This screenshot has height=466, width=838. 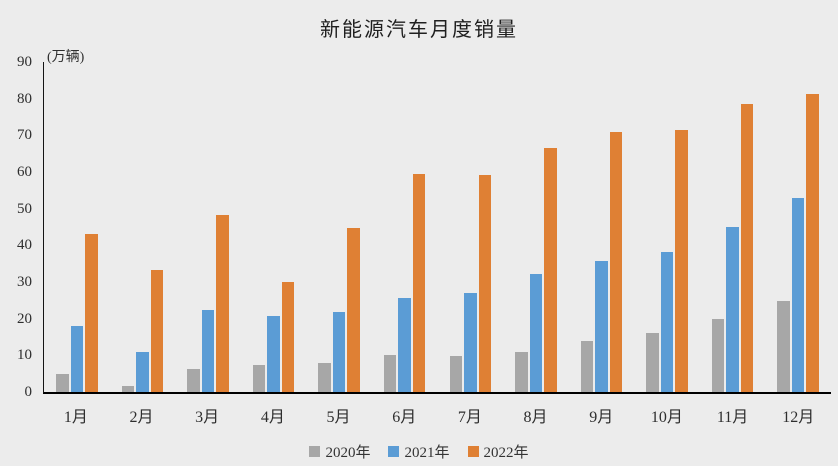 I want to click on legend-item-2021: 2021年, so click(x=419, y=451).